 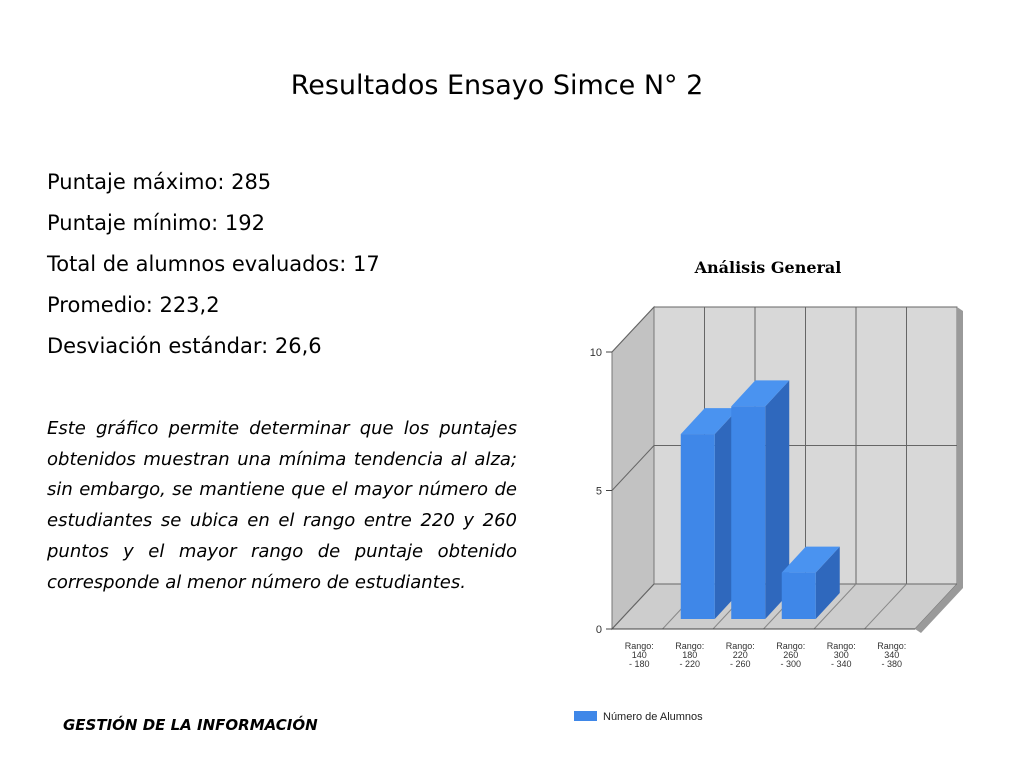 I want to click on x-category-label: - 220, so click(x=689, y=664).